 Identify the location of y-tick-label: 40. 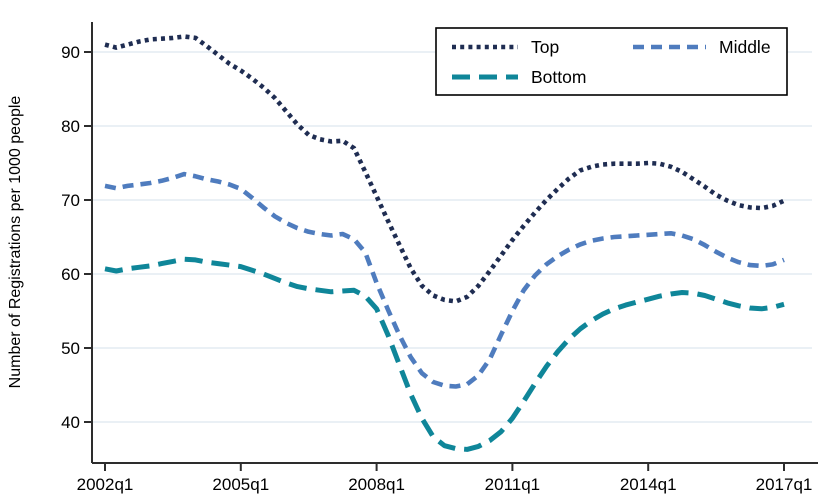
(70, 422).